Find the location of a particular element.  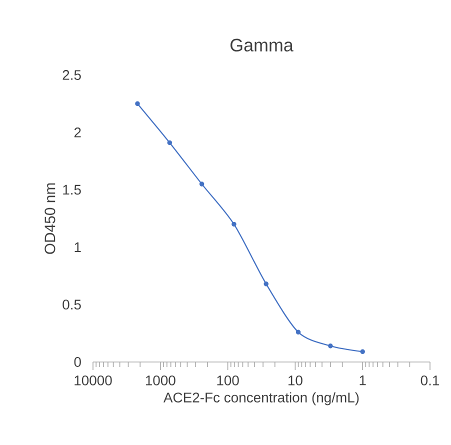

y-tick-label: 1 is located at coordinates (77, 247).